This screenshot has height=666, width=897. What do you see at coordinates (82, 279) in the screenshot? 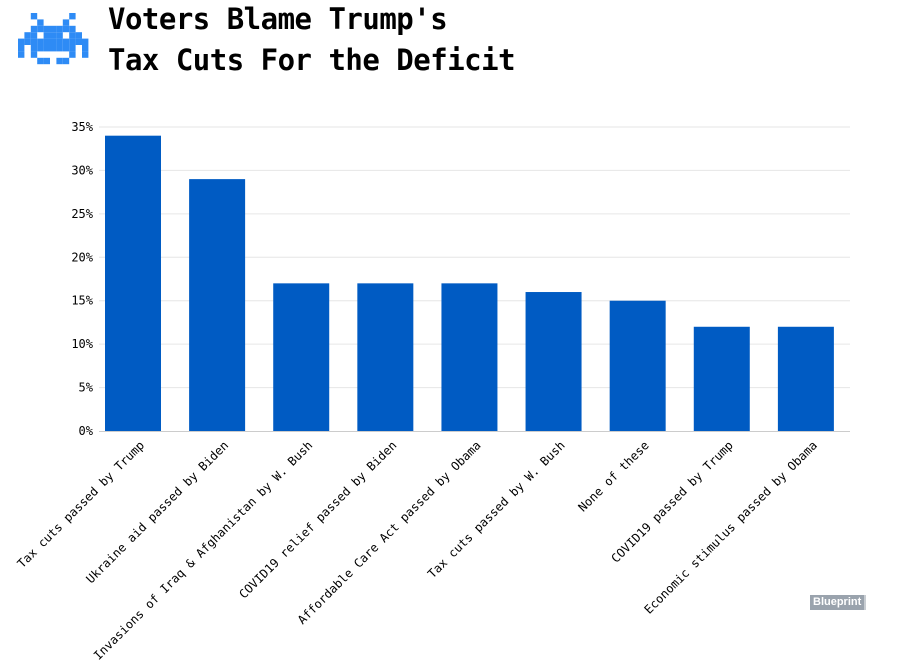
I see `y-axis-tick-labels: 0% 5% 10% 15% 20% 25% 30% 35%` at bounding box center [82, 279].